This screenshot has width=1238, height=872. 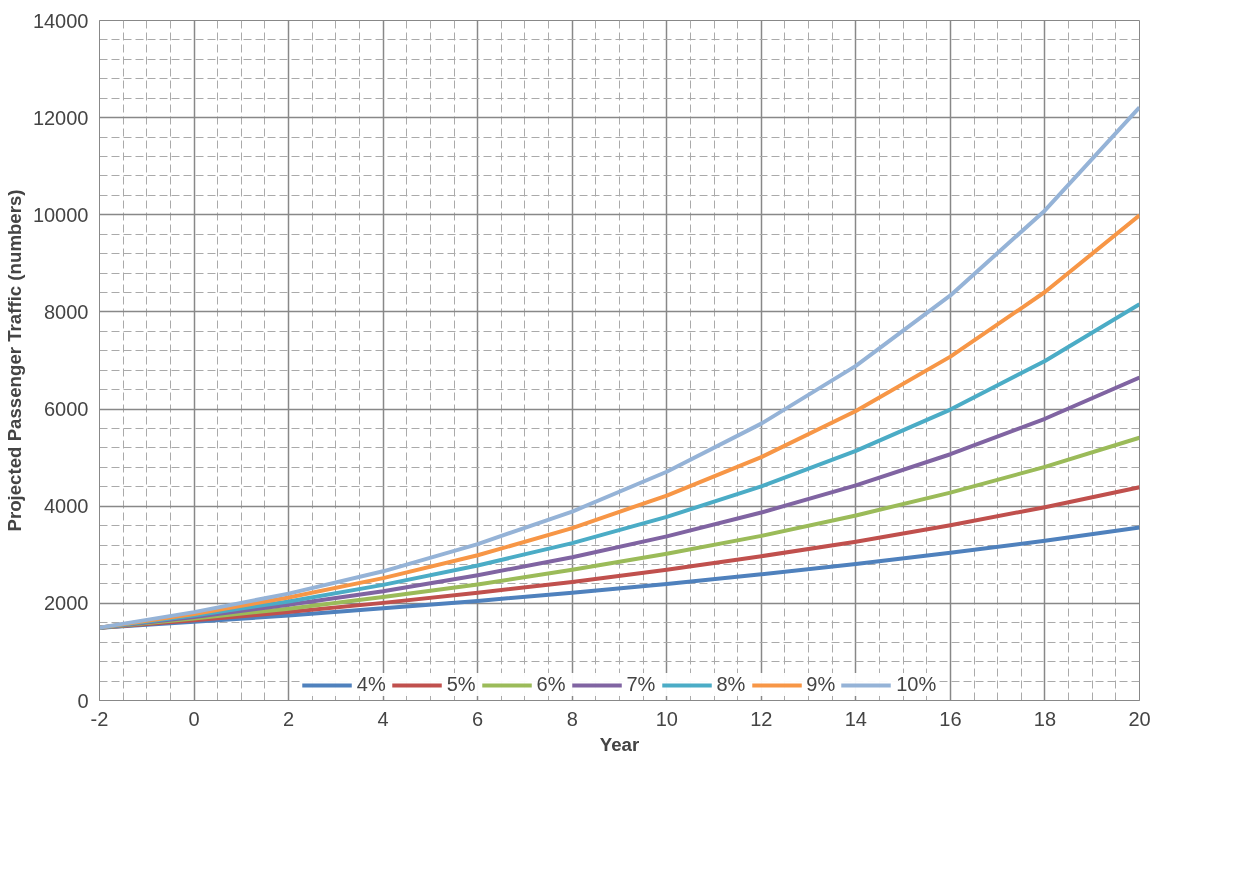 What do you see at coordinates (99, 718) in the screenshot?
I see `x-tick-label: -2` at bounding box center [99, 718].